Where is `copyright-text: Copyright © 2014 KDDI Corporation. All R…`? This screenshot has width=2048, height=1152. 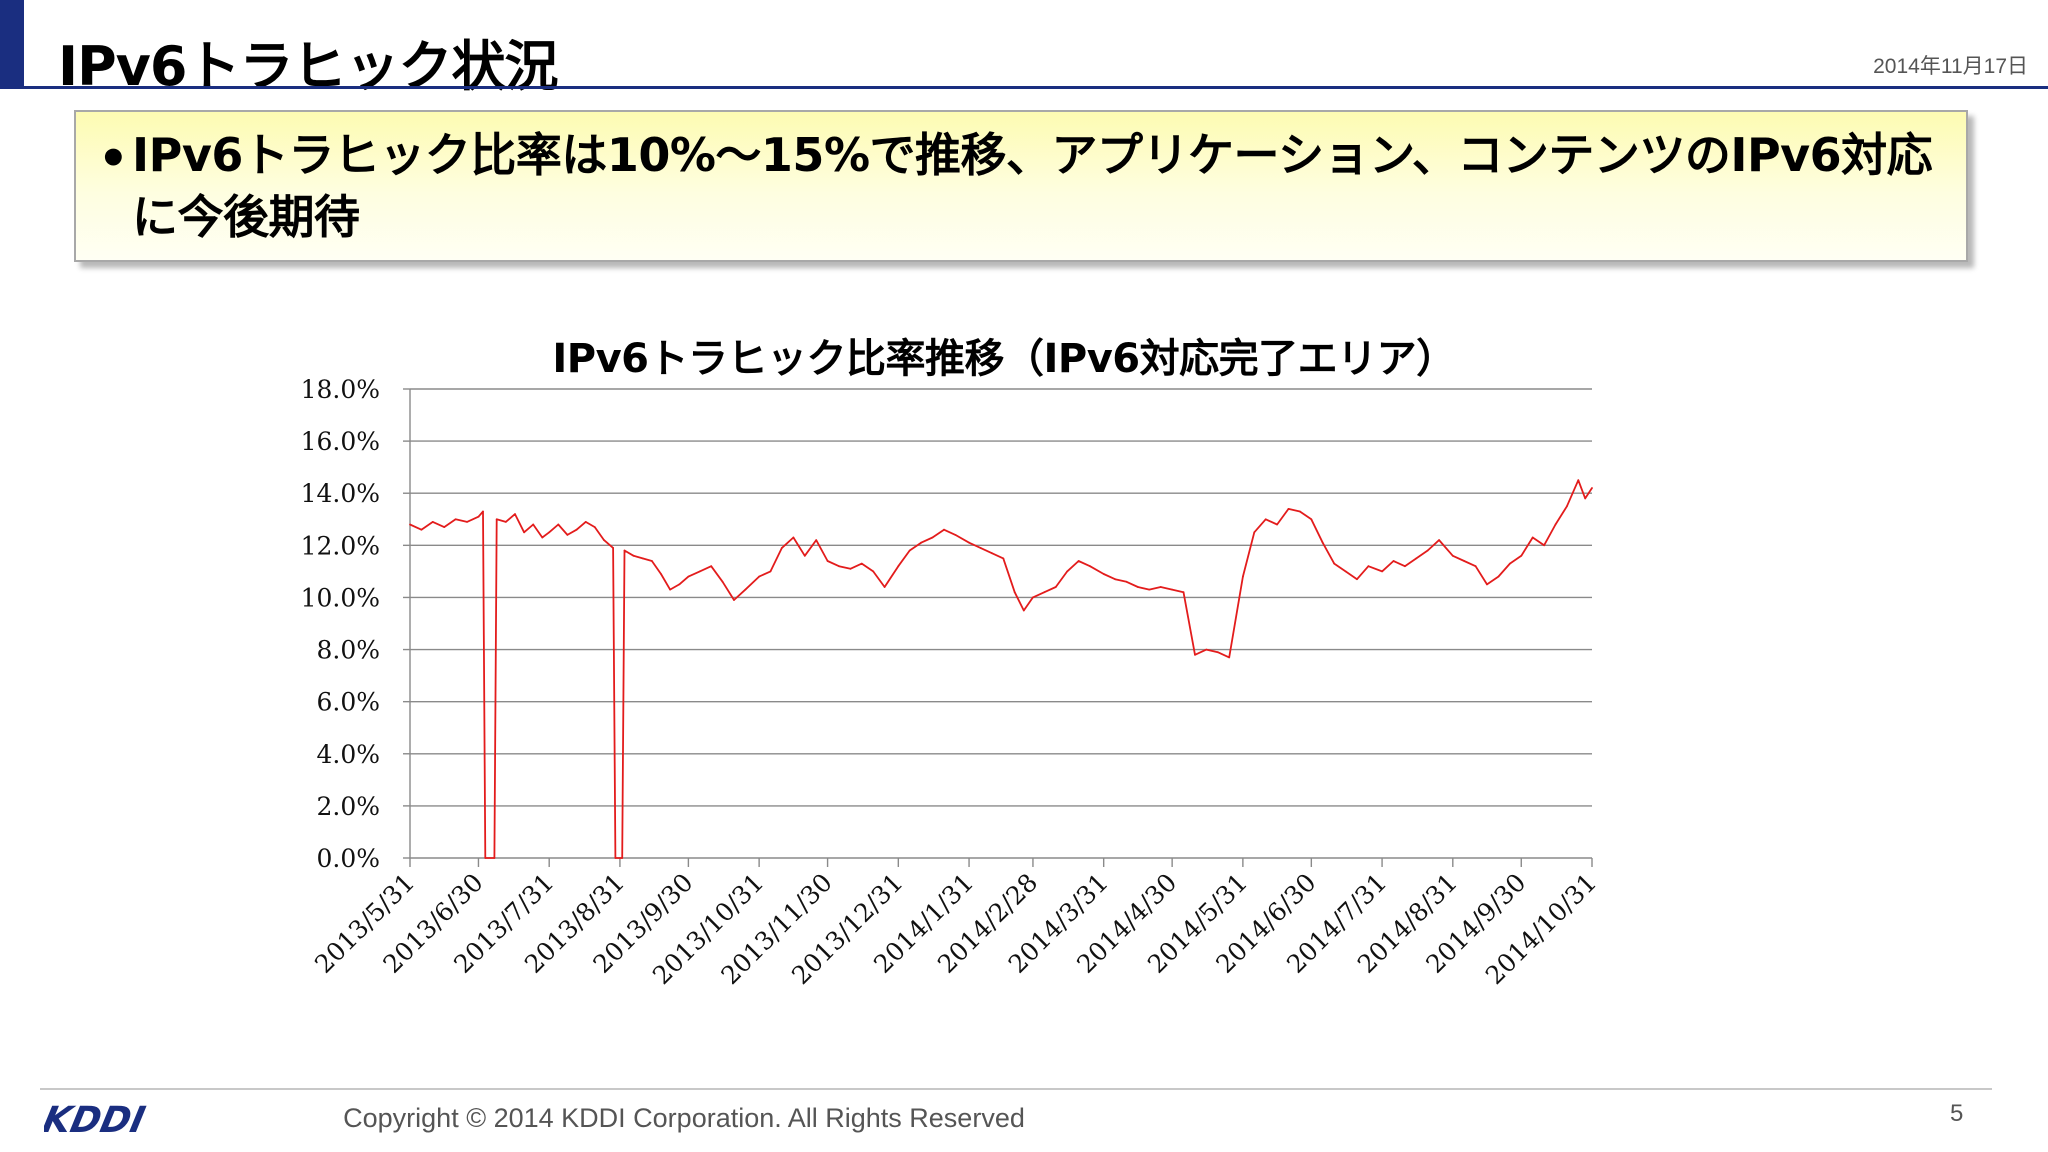 copyright-text: Copyright © 2014 KDDI Corporation. All R… is located at coordinates (684, 1118).